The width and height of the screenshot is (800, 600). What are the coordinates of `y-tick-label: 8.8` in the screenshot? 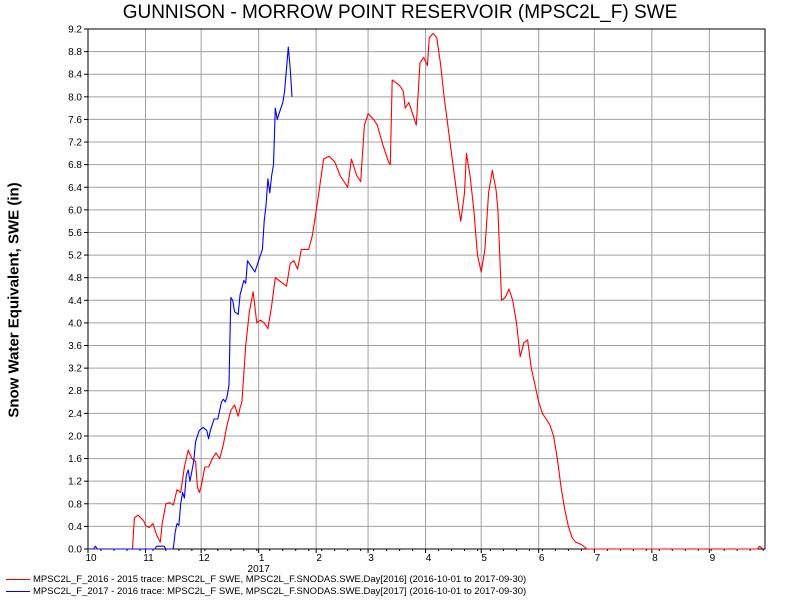 It's located at (75, 52).